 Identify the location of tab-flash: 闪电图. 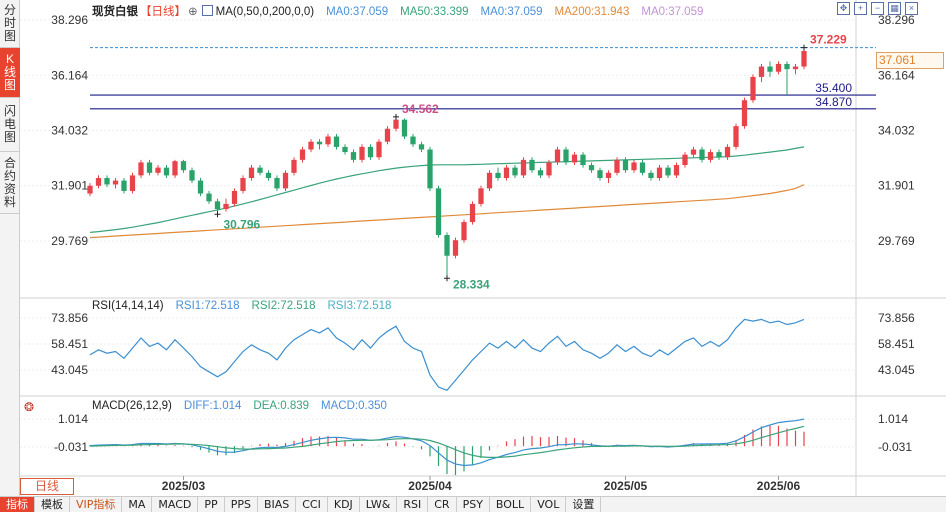
(10, 125).